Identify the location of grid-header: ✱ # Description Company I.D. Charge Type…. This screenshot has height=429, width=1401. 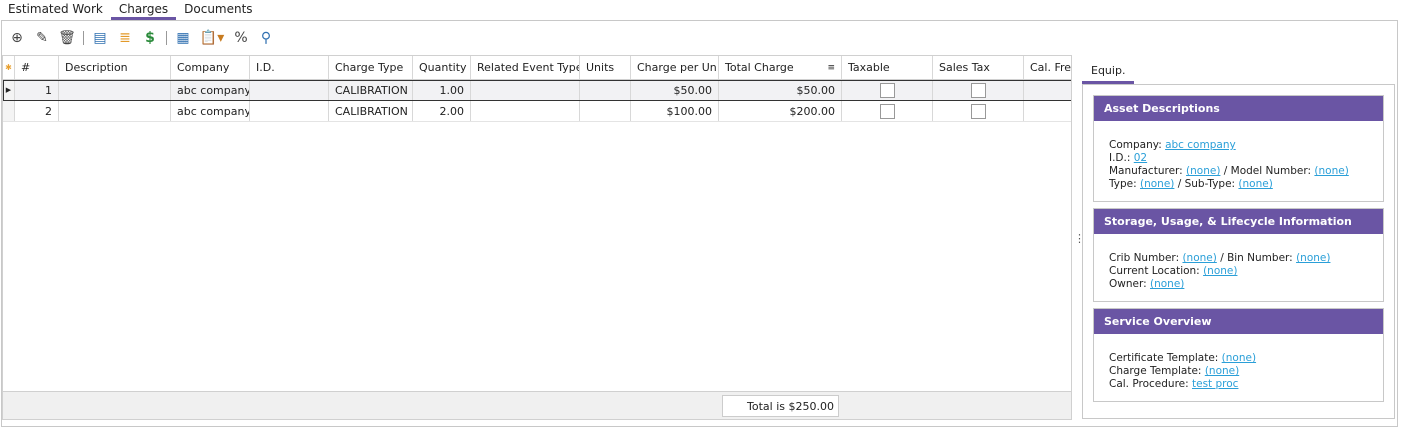
(537, 68).